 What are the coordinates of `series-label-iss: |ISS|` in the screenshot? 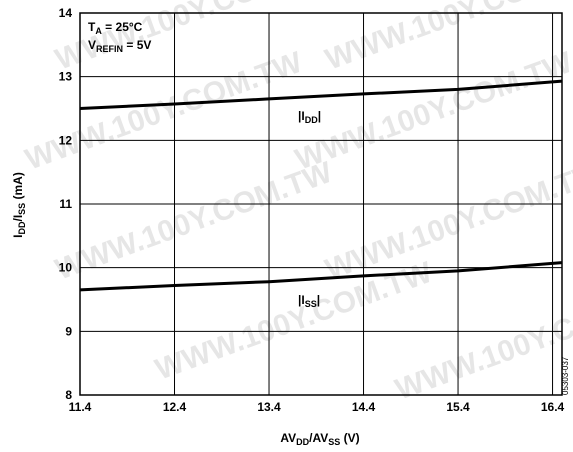 It's located at (309, 301).